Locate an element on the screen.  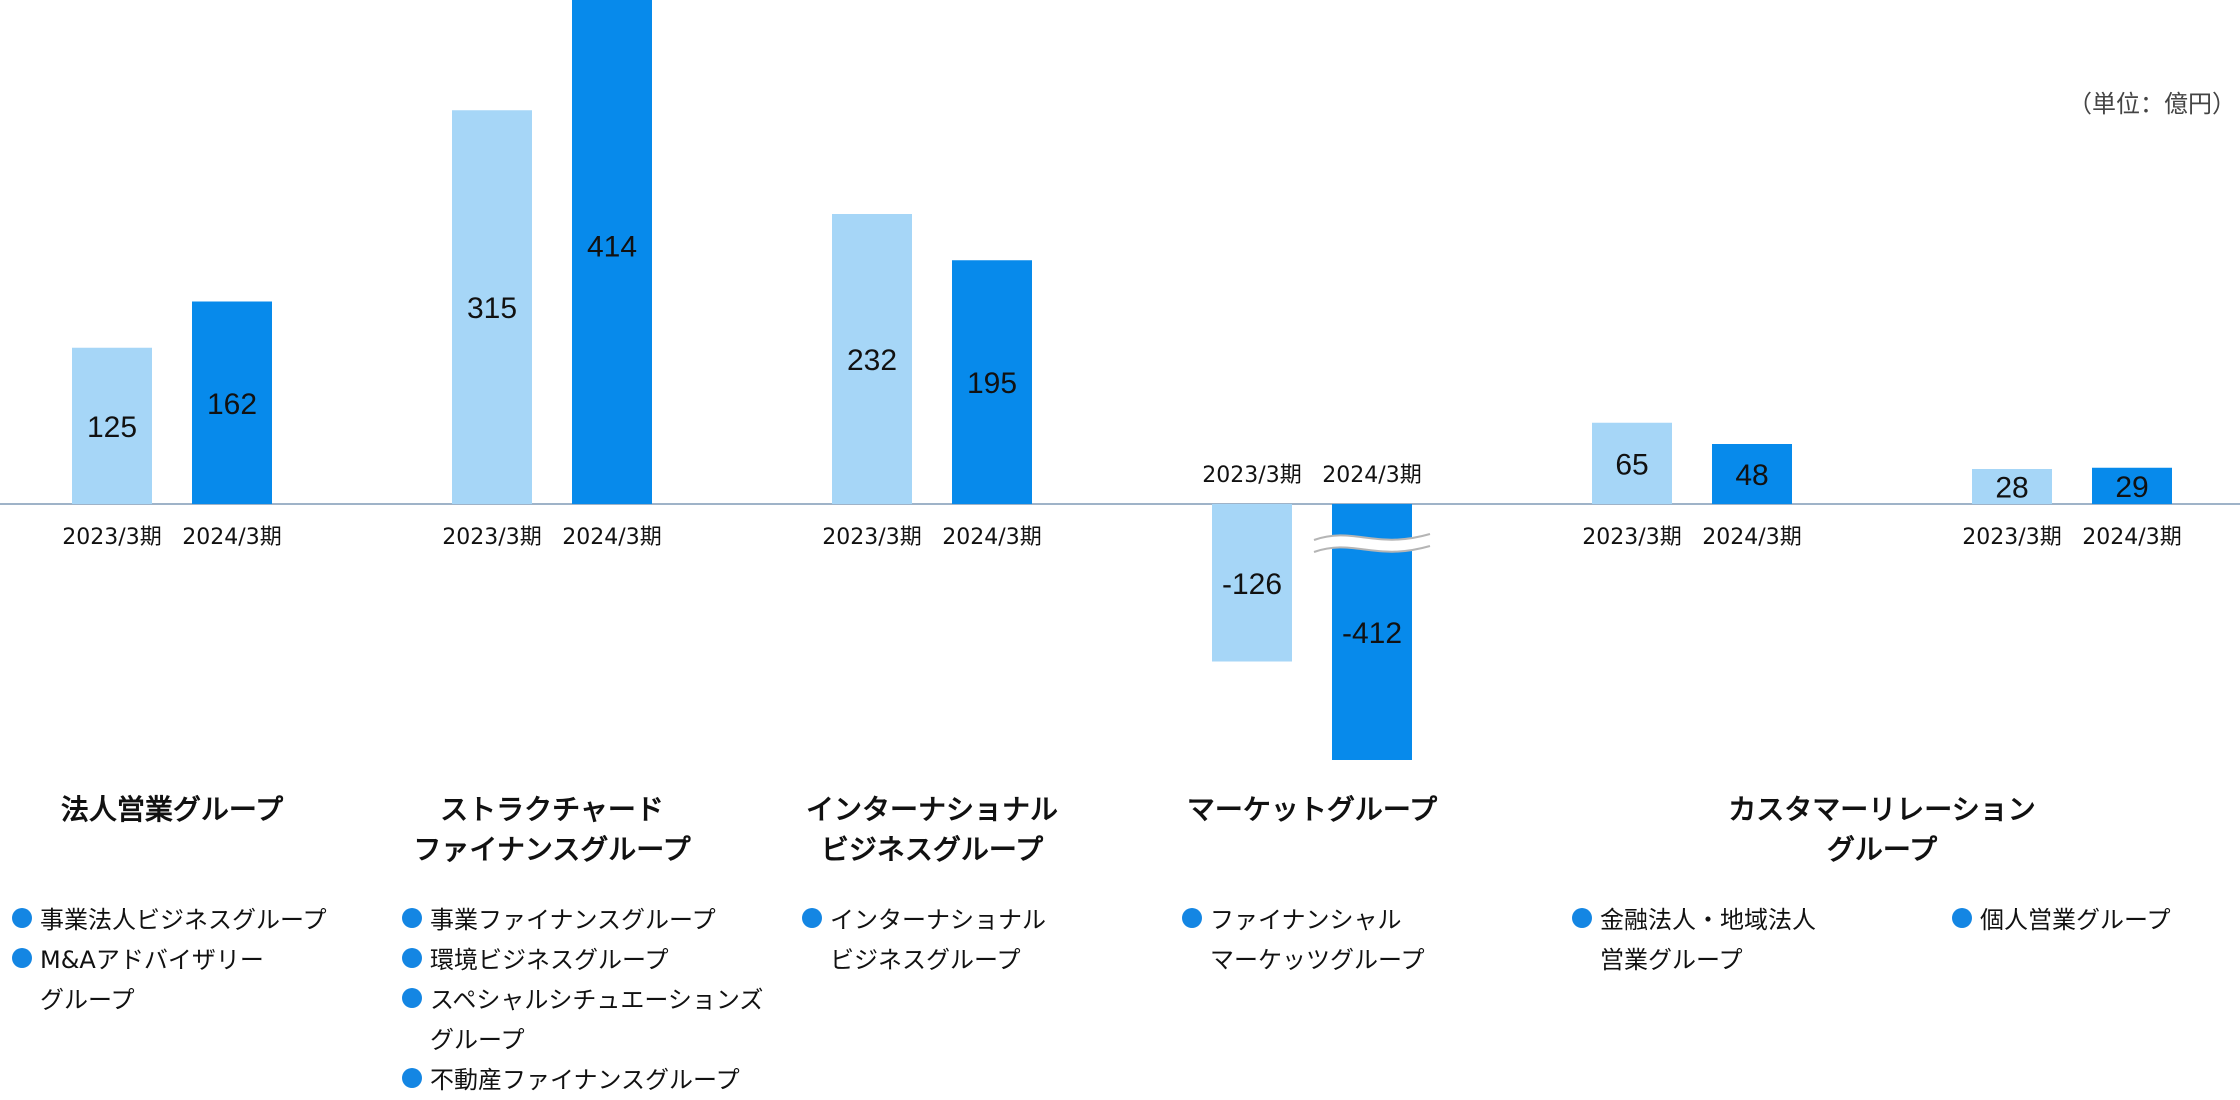
group-title-line: ストラクチャード is located at coordinates (552, 809).